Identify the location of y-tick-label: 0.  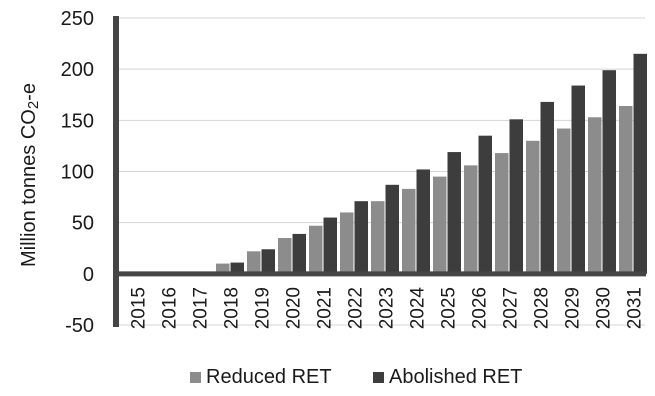
(88, 275).